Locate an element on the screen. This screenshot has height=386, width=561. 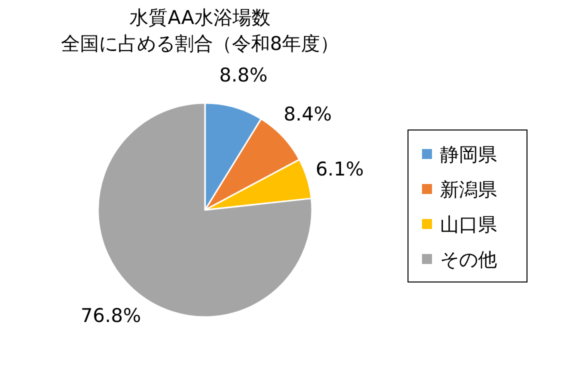
data-label: 8.4% is located at coordinates (308, 114).